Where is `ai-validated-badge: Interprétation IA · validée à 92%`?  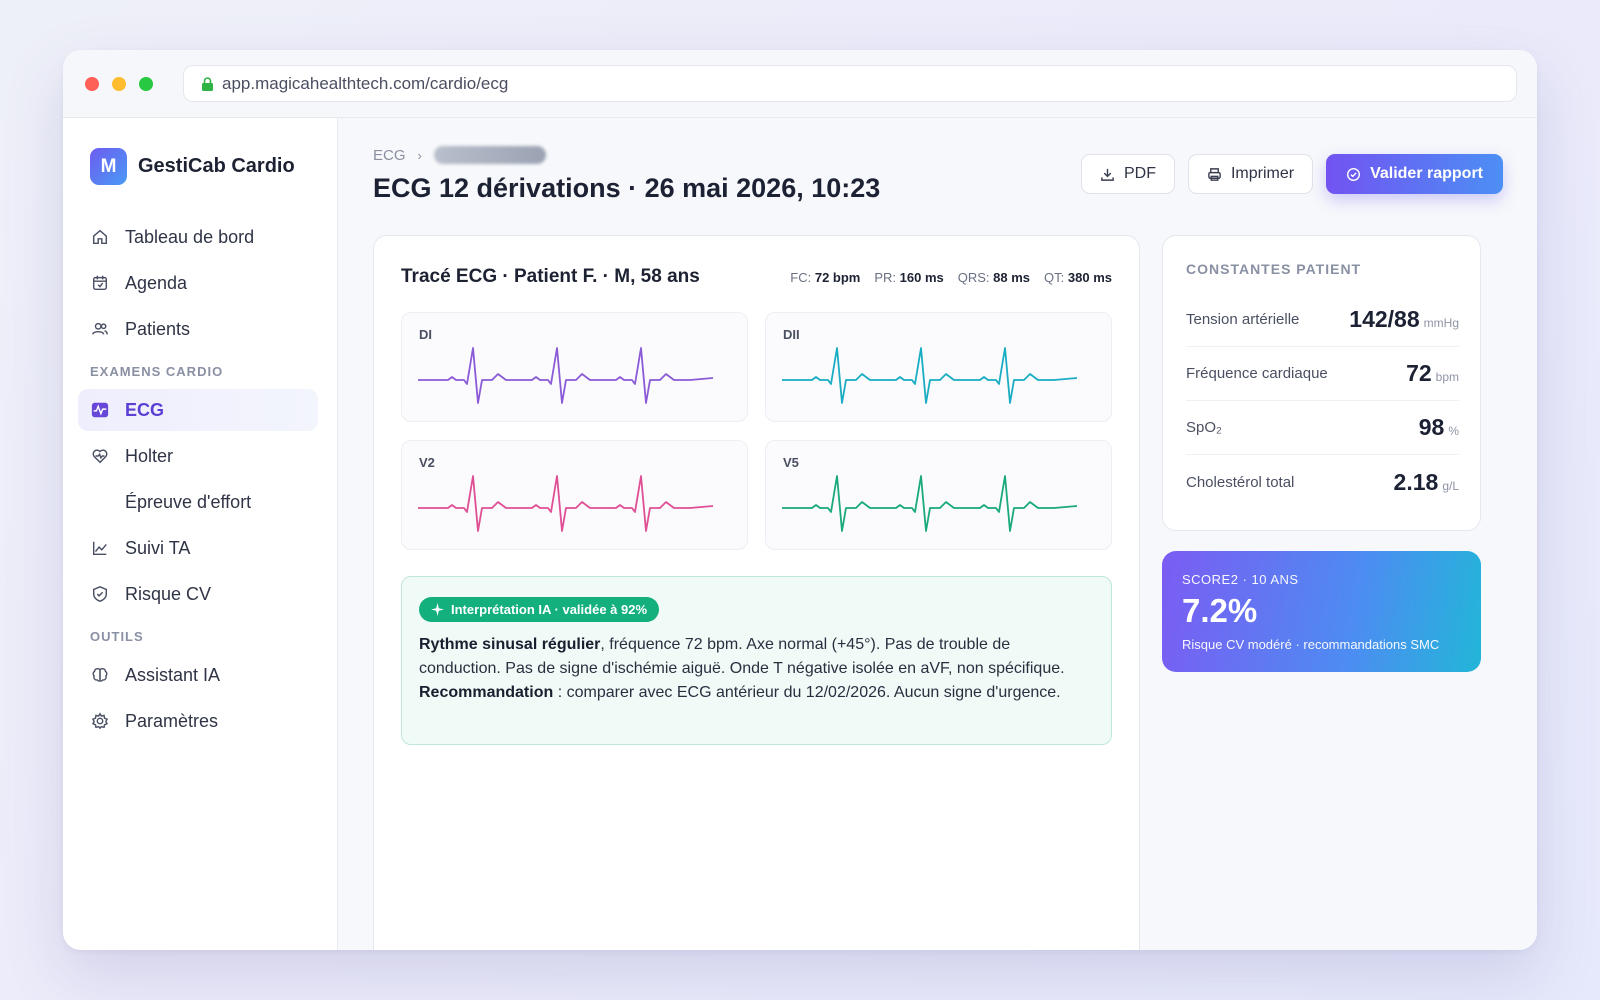 ai-validated-badge: Interprétation IA · validée à 92% is located at coordinates (539, 609).